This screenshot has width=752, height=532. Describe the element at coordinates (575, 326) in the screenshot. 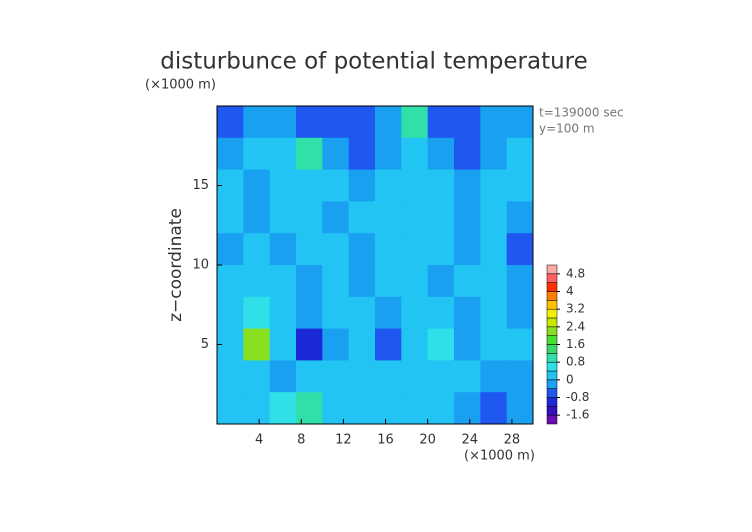

I see `colorbar-tick-label: 2.4` at that location.